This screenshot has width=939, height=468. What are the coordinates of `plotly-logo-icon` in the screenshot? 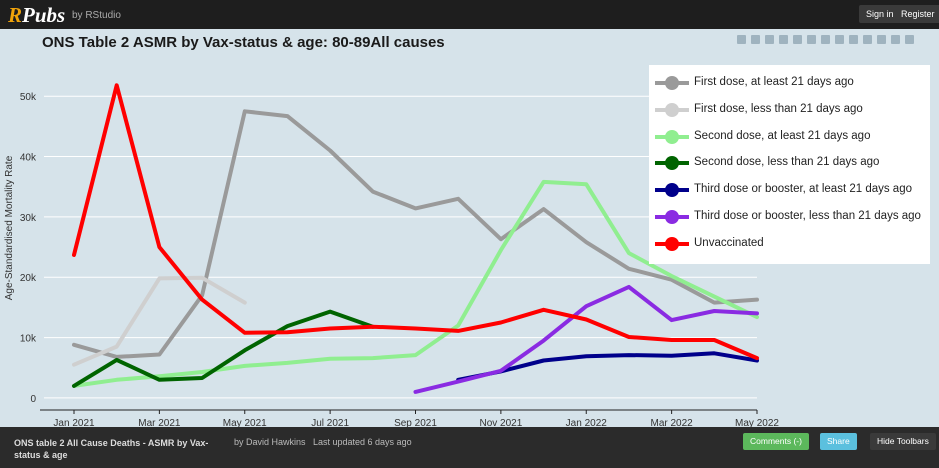 It's located at (909, 40).